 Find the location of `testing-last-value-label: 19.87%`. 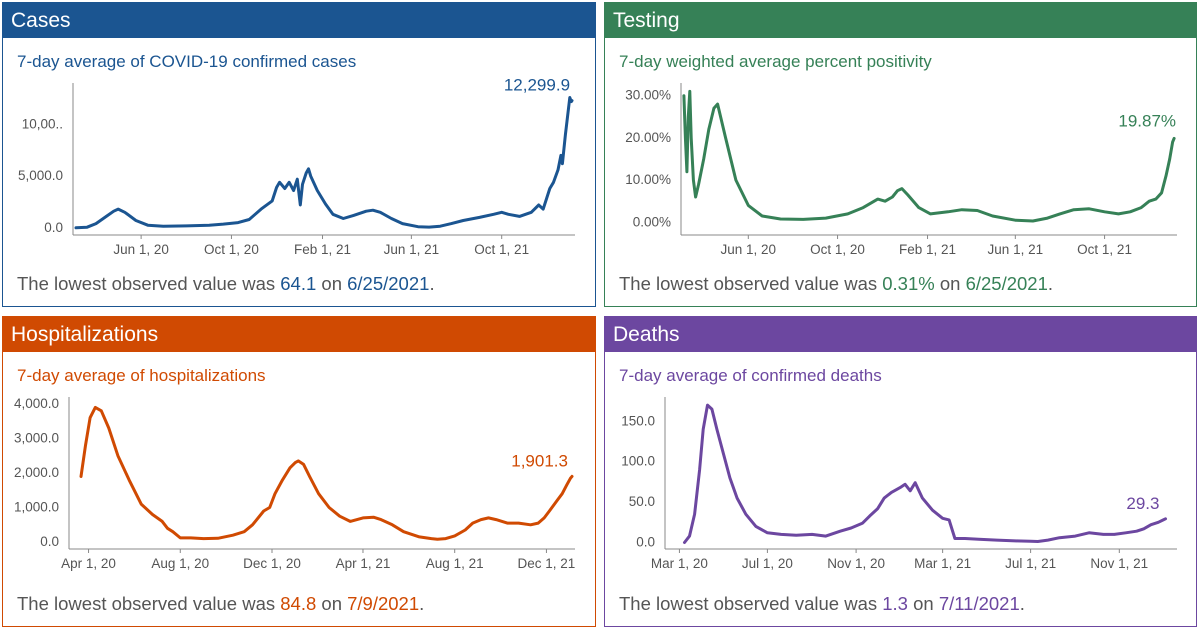

testing-last-value-label: 19.87% is located at coordinates (1147, 120).